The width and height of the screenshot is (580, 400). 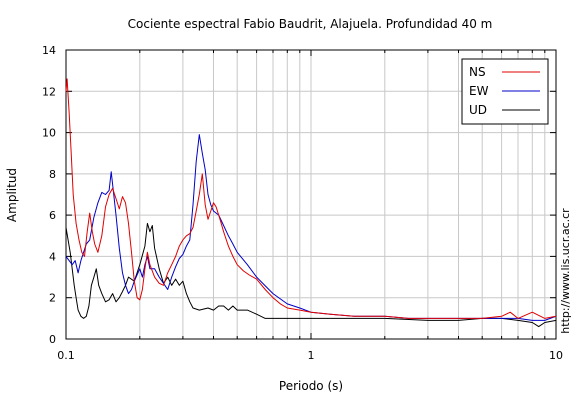 What do you see at coordinates (556, 355) in the screenshot?
I see `x-tick-label: 10` at bounding box center [556, 355].